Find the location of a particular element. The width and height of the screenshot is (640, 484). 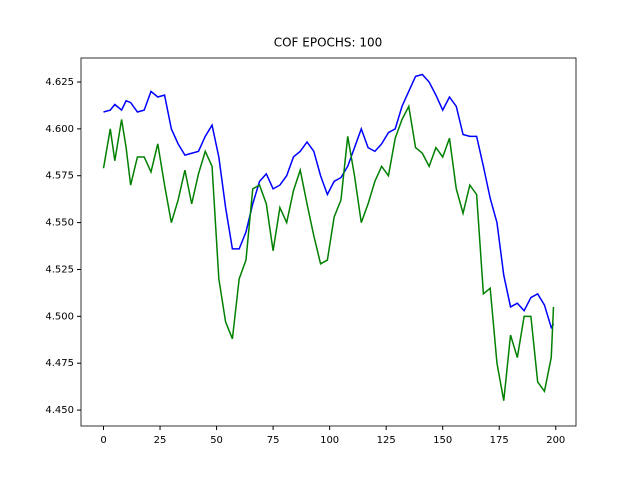

y-tick-label: 4.550 is located at coordinates (59, 223).